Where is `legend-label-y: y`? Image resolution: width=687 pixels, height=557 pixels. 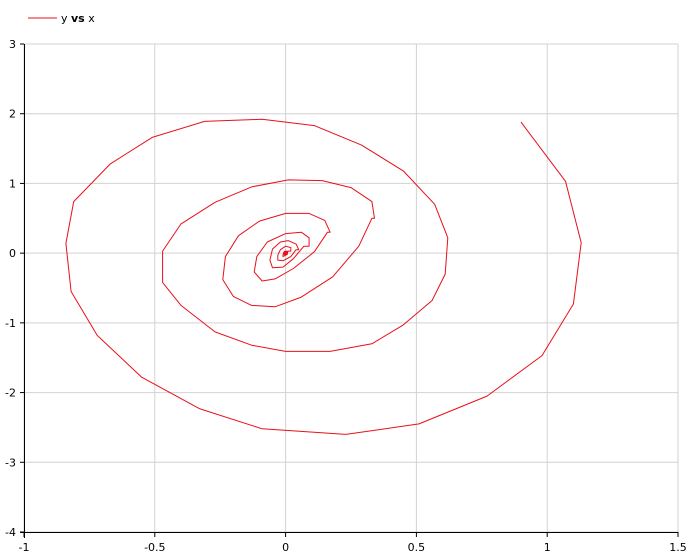 legend-label-y: y is located at coordinates (64, 18).